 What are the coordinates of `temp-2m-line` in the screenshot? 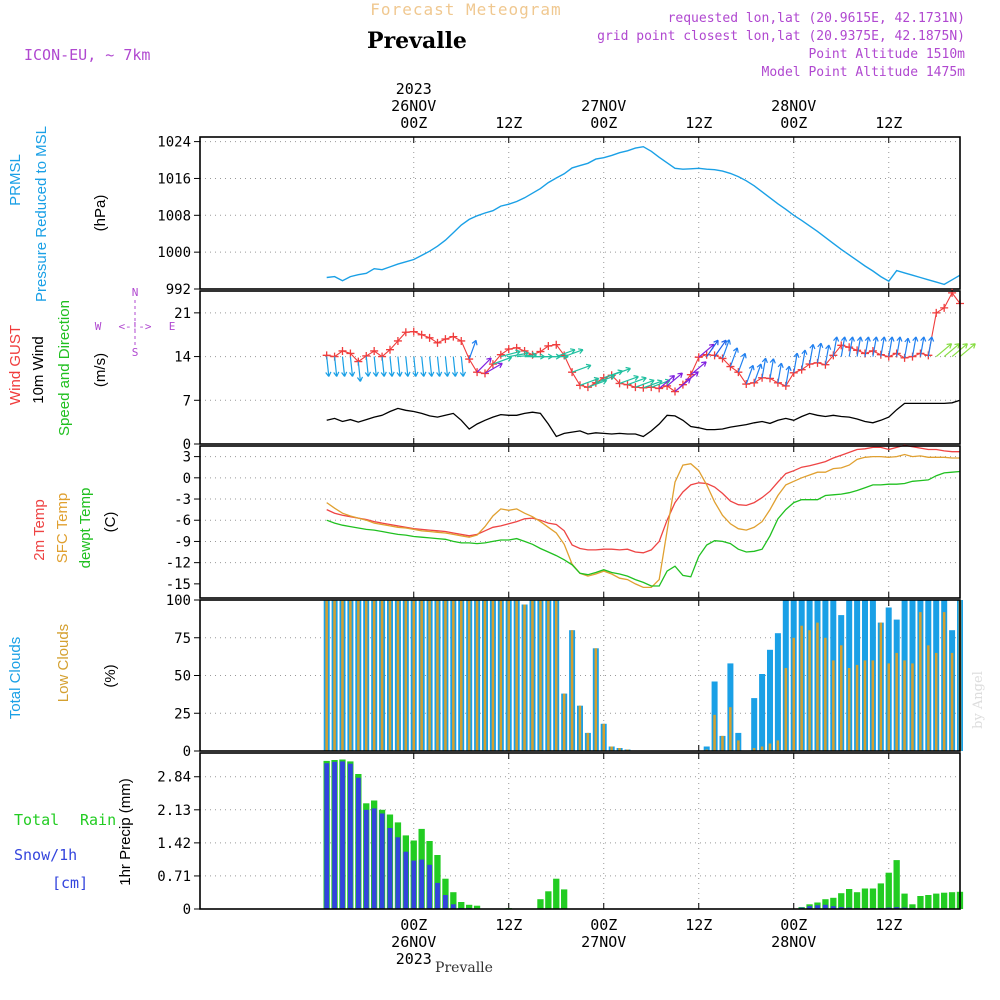 It's located at (643, 499).